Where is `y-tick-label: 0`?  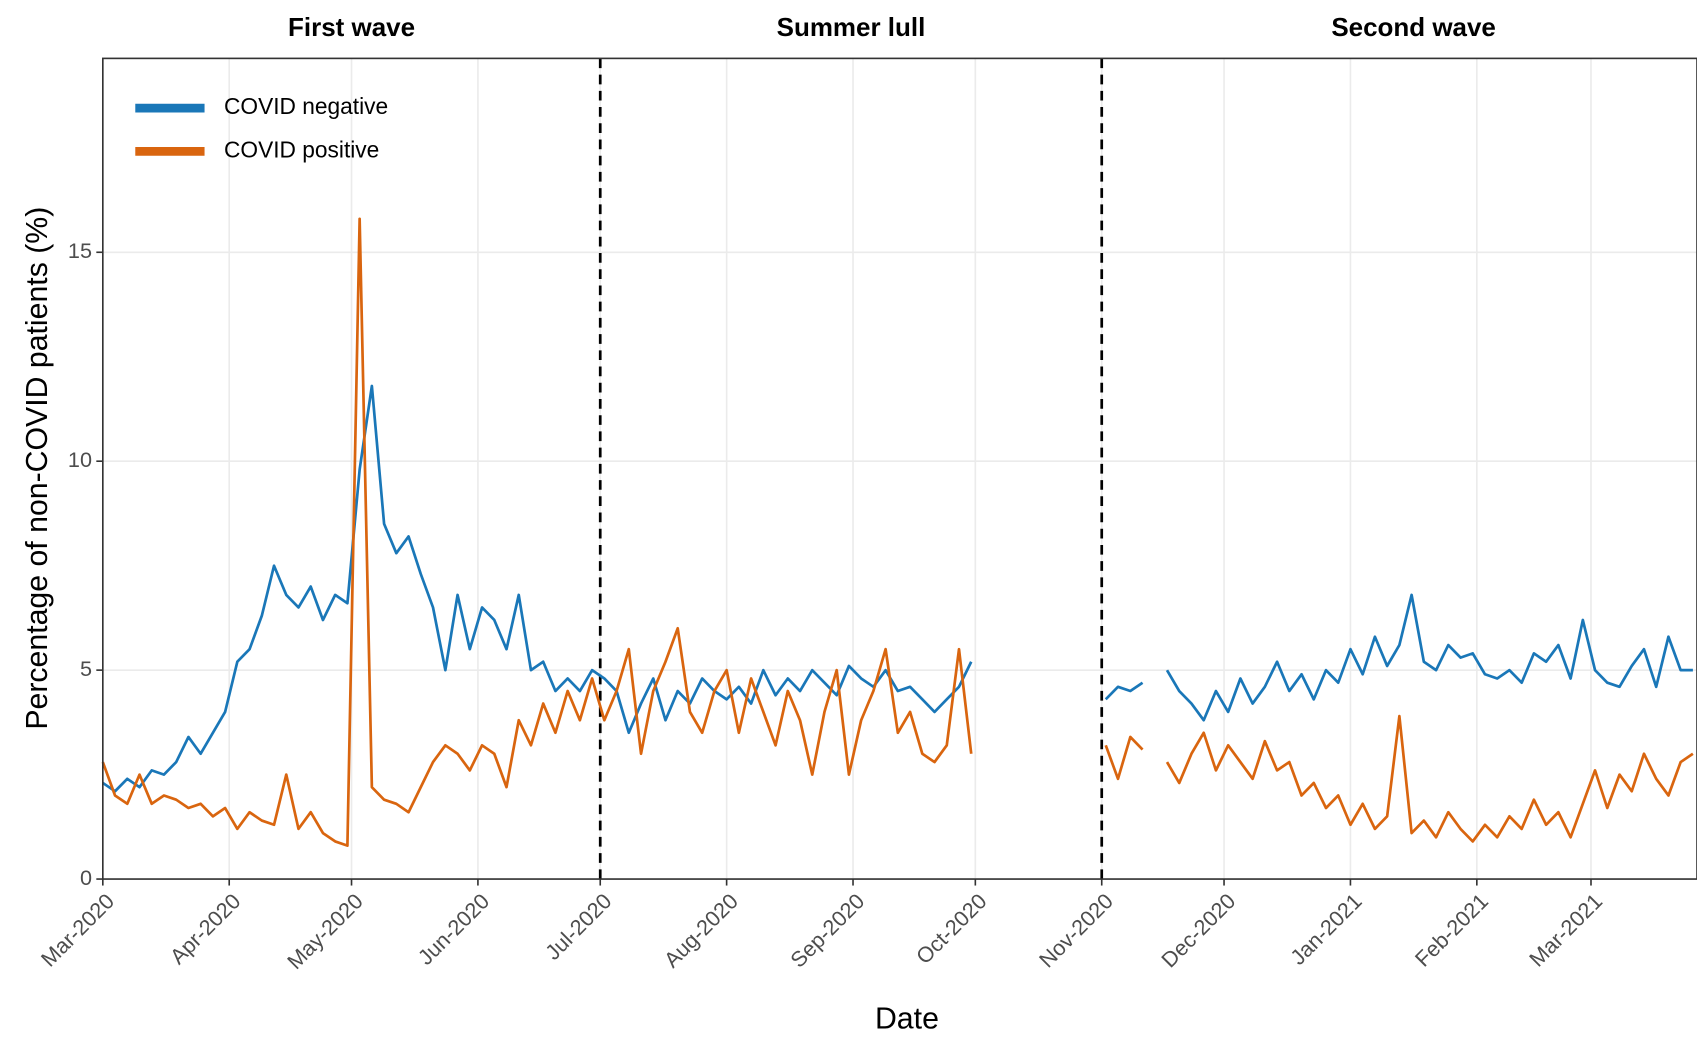
y-tick-label: 0 is located at coordinates (86, 877).